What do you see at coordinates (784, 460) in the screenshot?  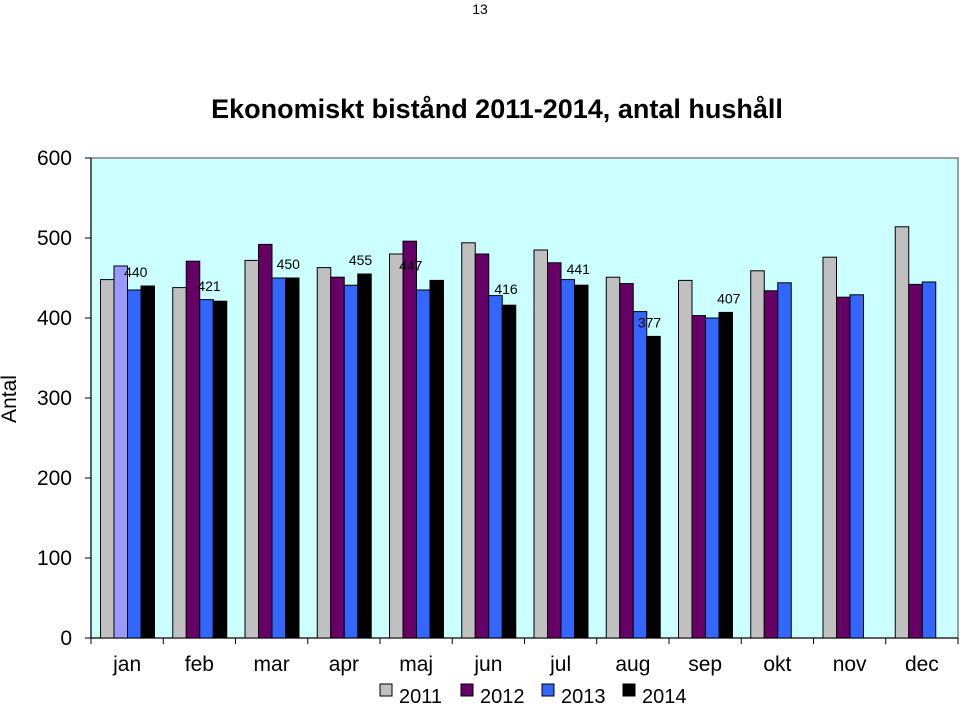 I see `bar-2013-okt` at bounding box center [784, 460].